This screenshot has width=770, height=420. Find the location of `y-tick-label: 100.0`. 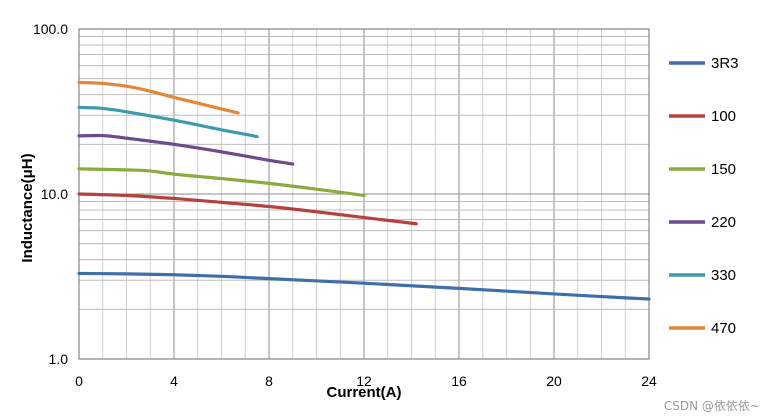

y-tick-label: 100.0 is located at coordinates (50, 29).